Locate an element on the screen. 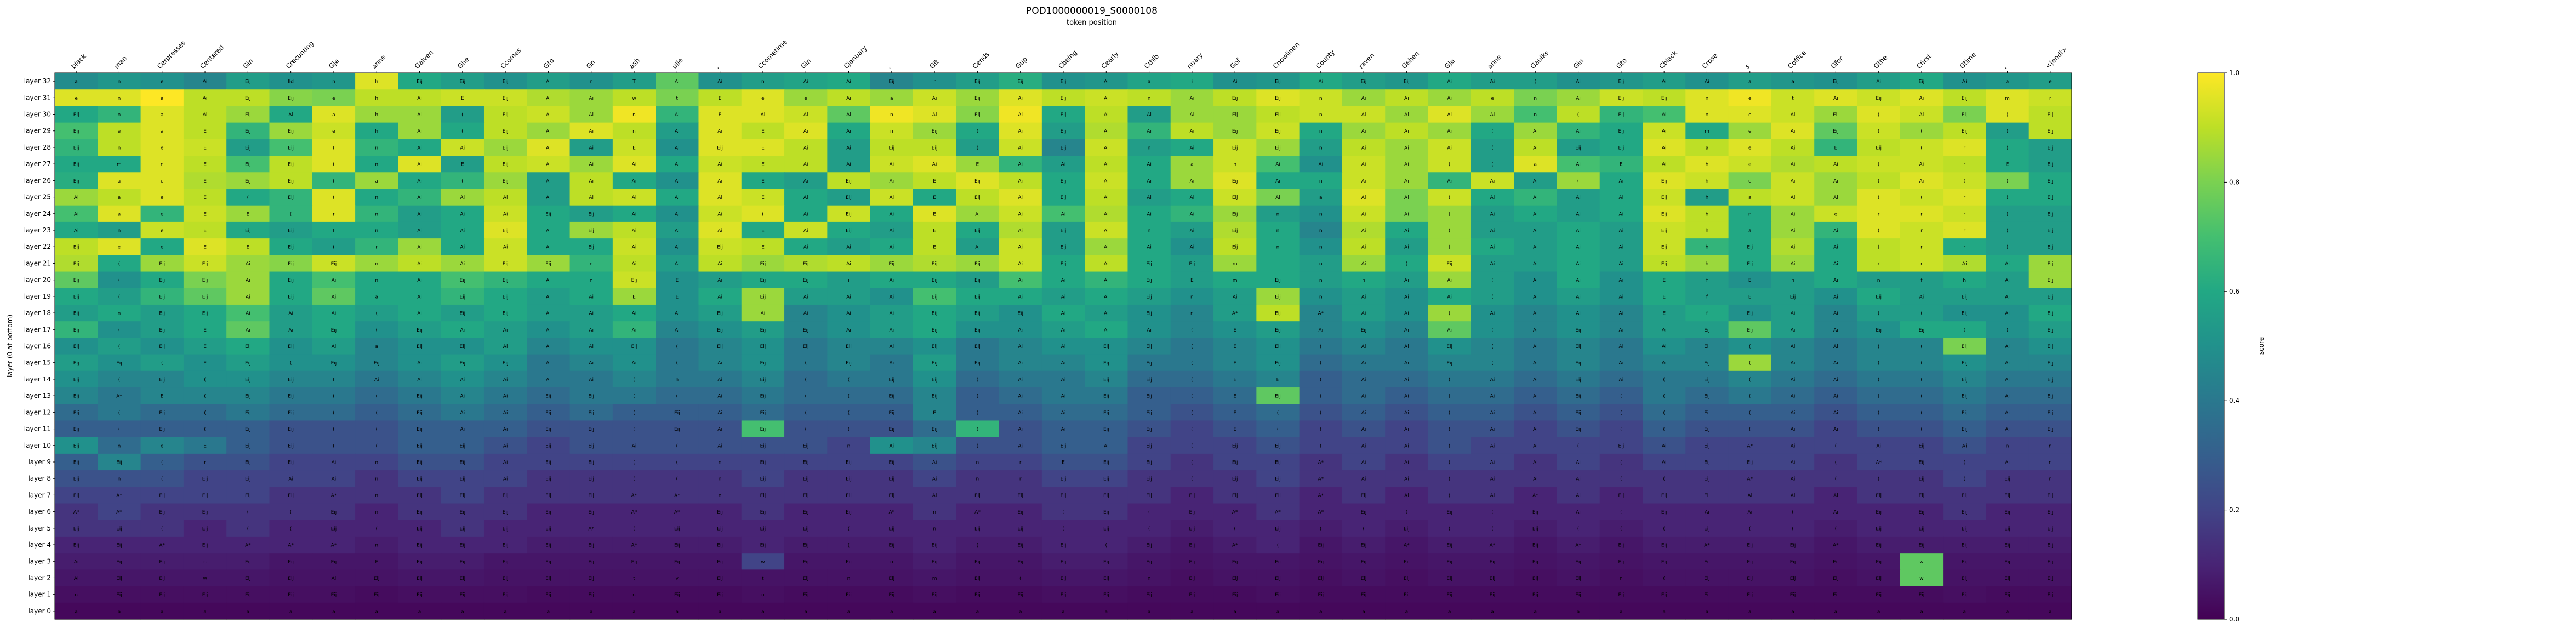 Image resolution: width=2576 pixels, height=633 pixels. cell-label: e is located at coordinates (1492, 98).